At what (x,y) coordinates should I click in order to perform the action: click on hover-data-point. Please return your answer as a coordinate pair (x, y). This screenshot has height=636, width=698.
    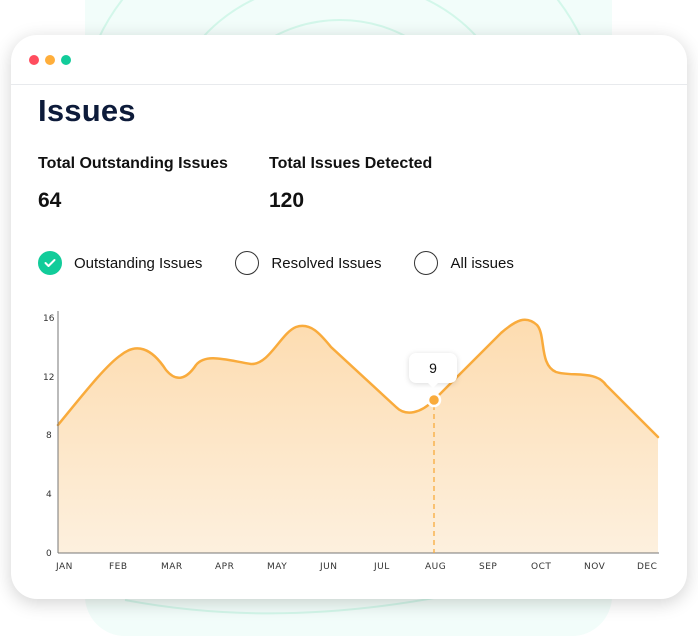
    Looking at the image, I should click on (434, 400).